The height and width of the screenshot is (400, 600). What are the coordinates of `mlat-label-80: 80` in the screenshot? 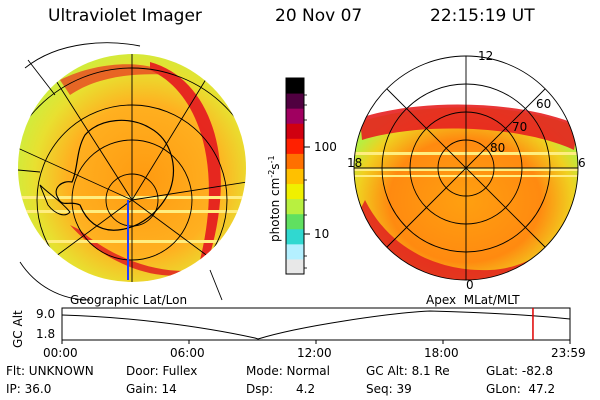 It's located at (497, 148).